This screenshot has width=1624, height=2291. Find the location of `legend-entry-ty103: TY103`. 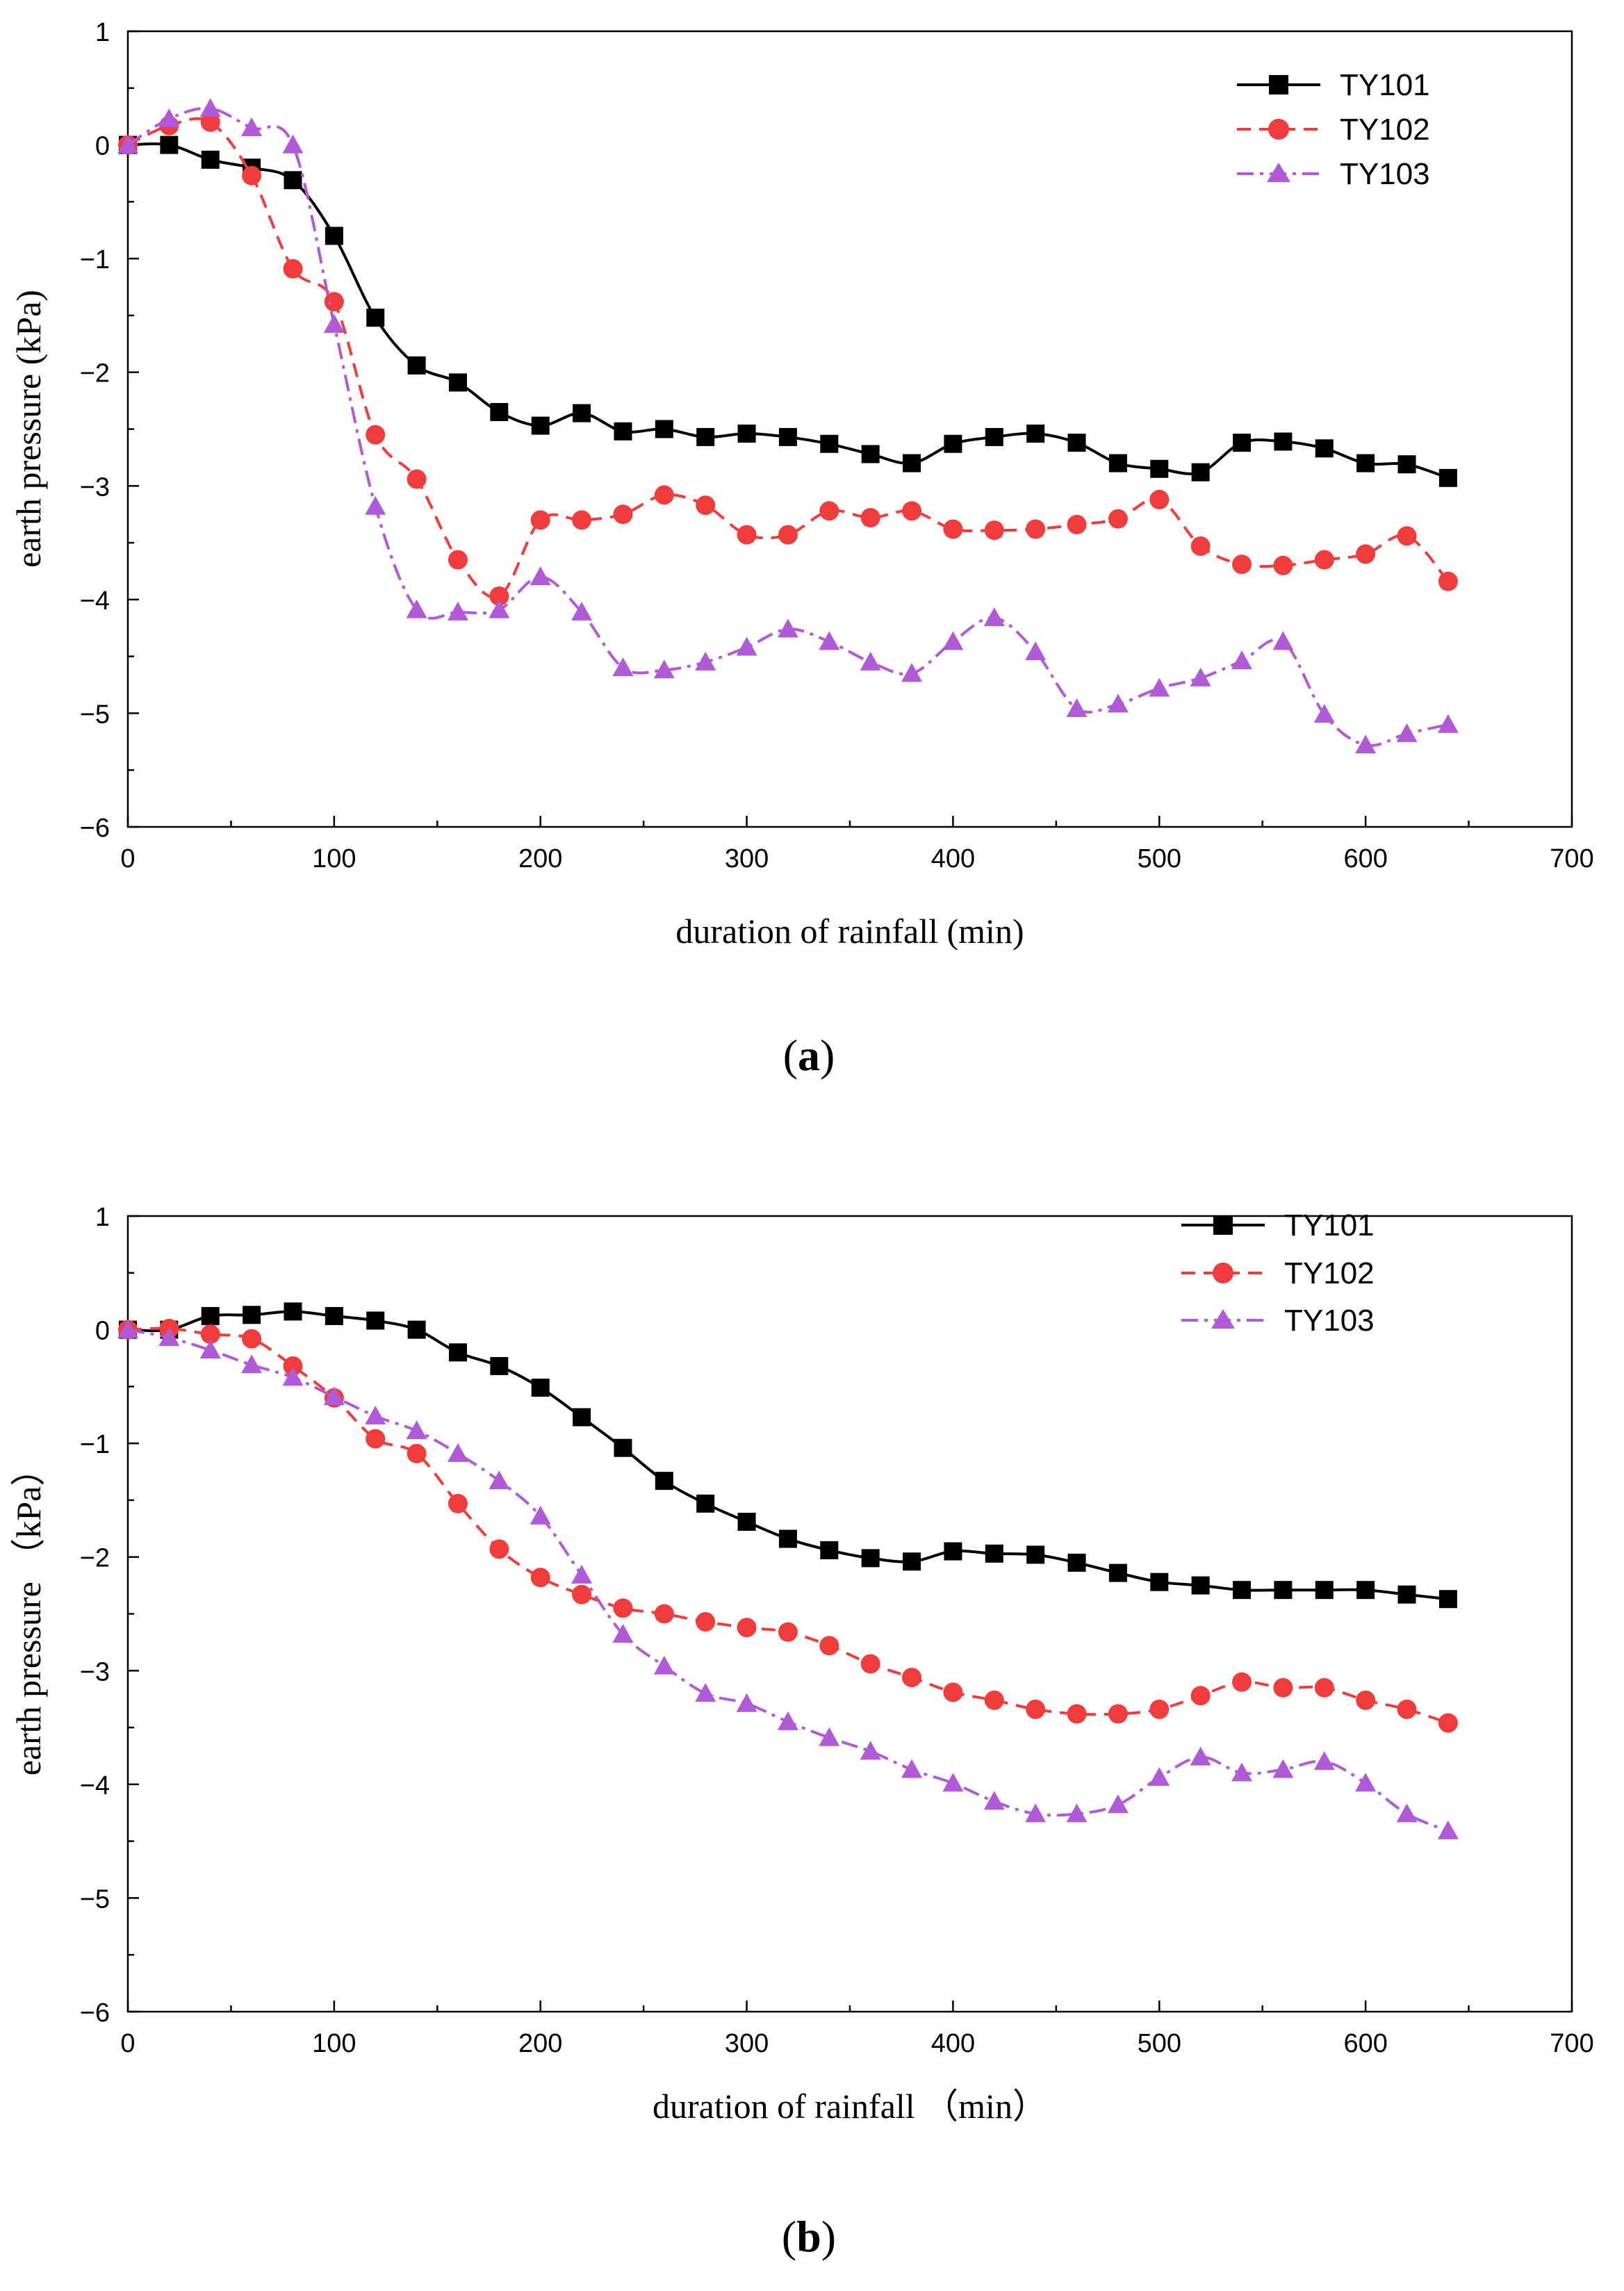

legend-entry-ty103: TY103 is located at coordinates (1278, 1321).